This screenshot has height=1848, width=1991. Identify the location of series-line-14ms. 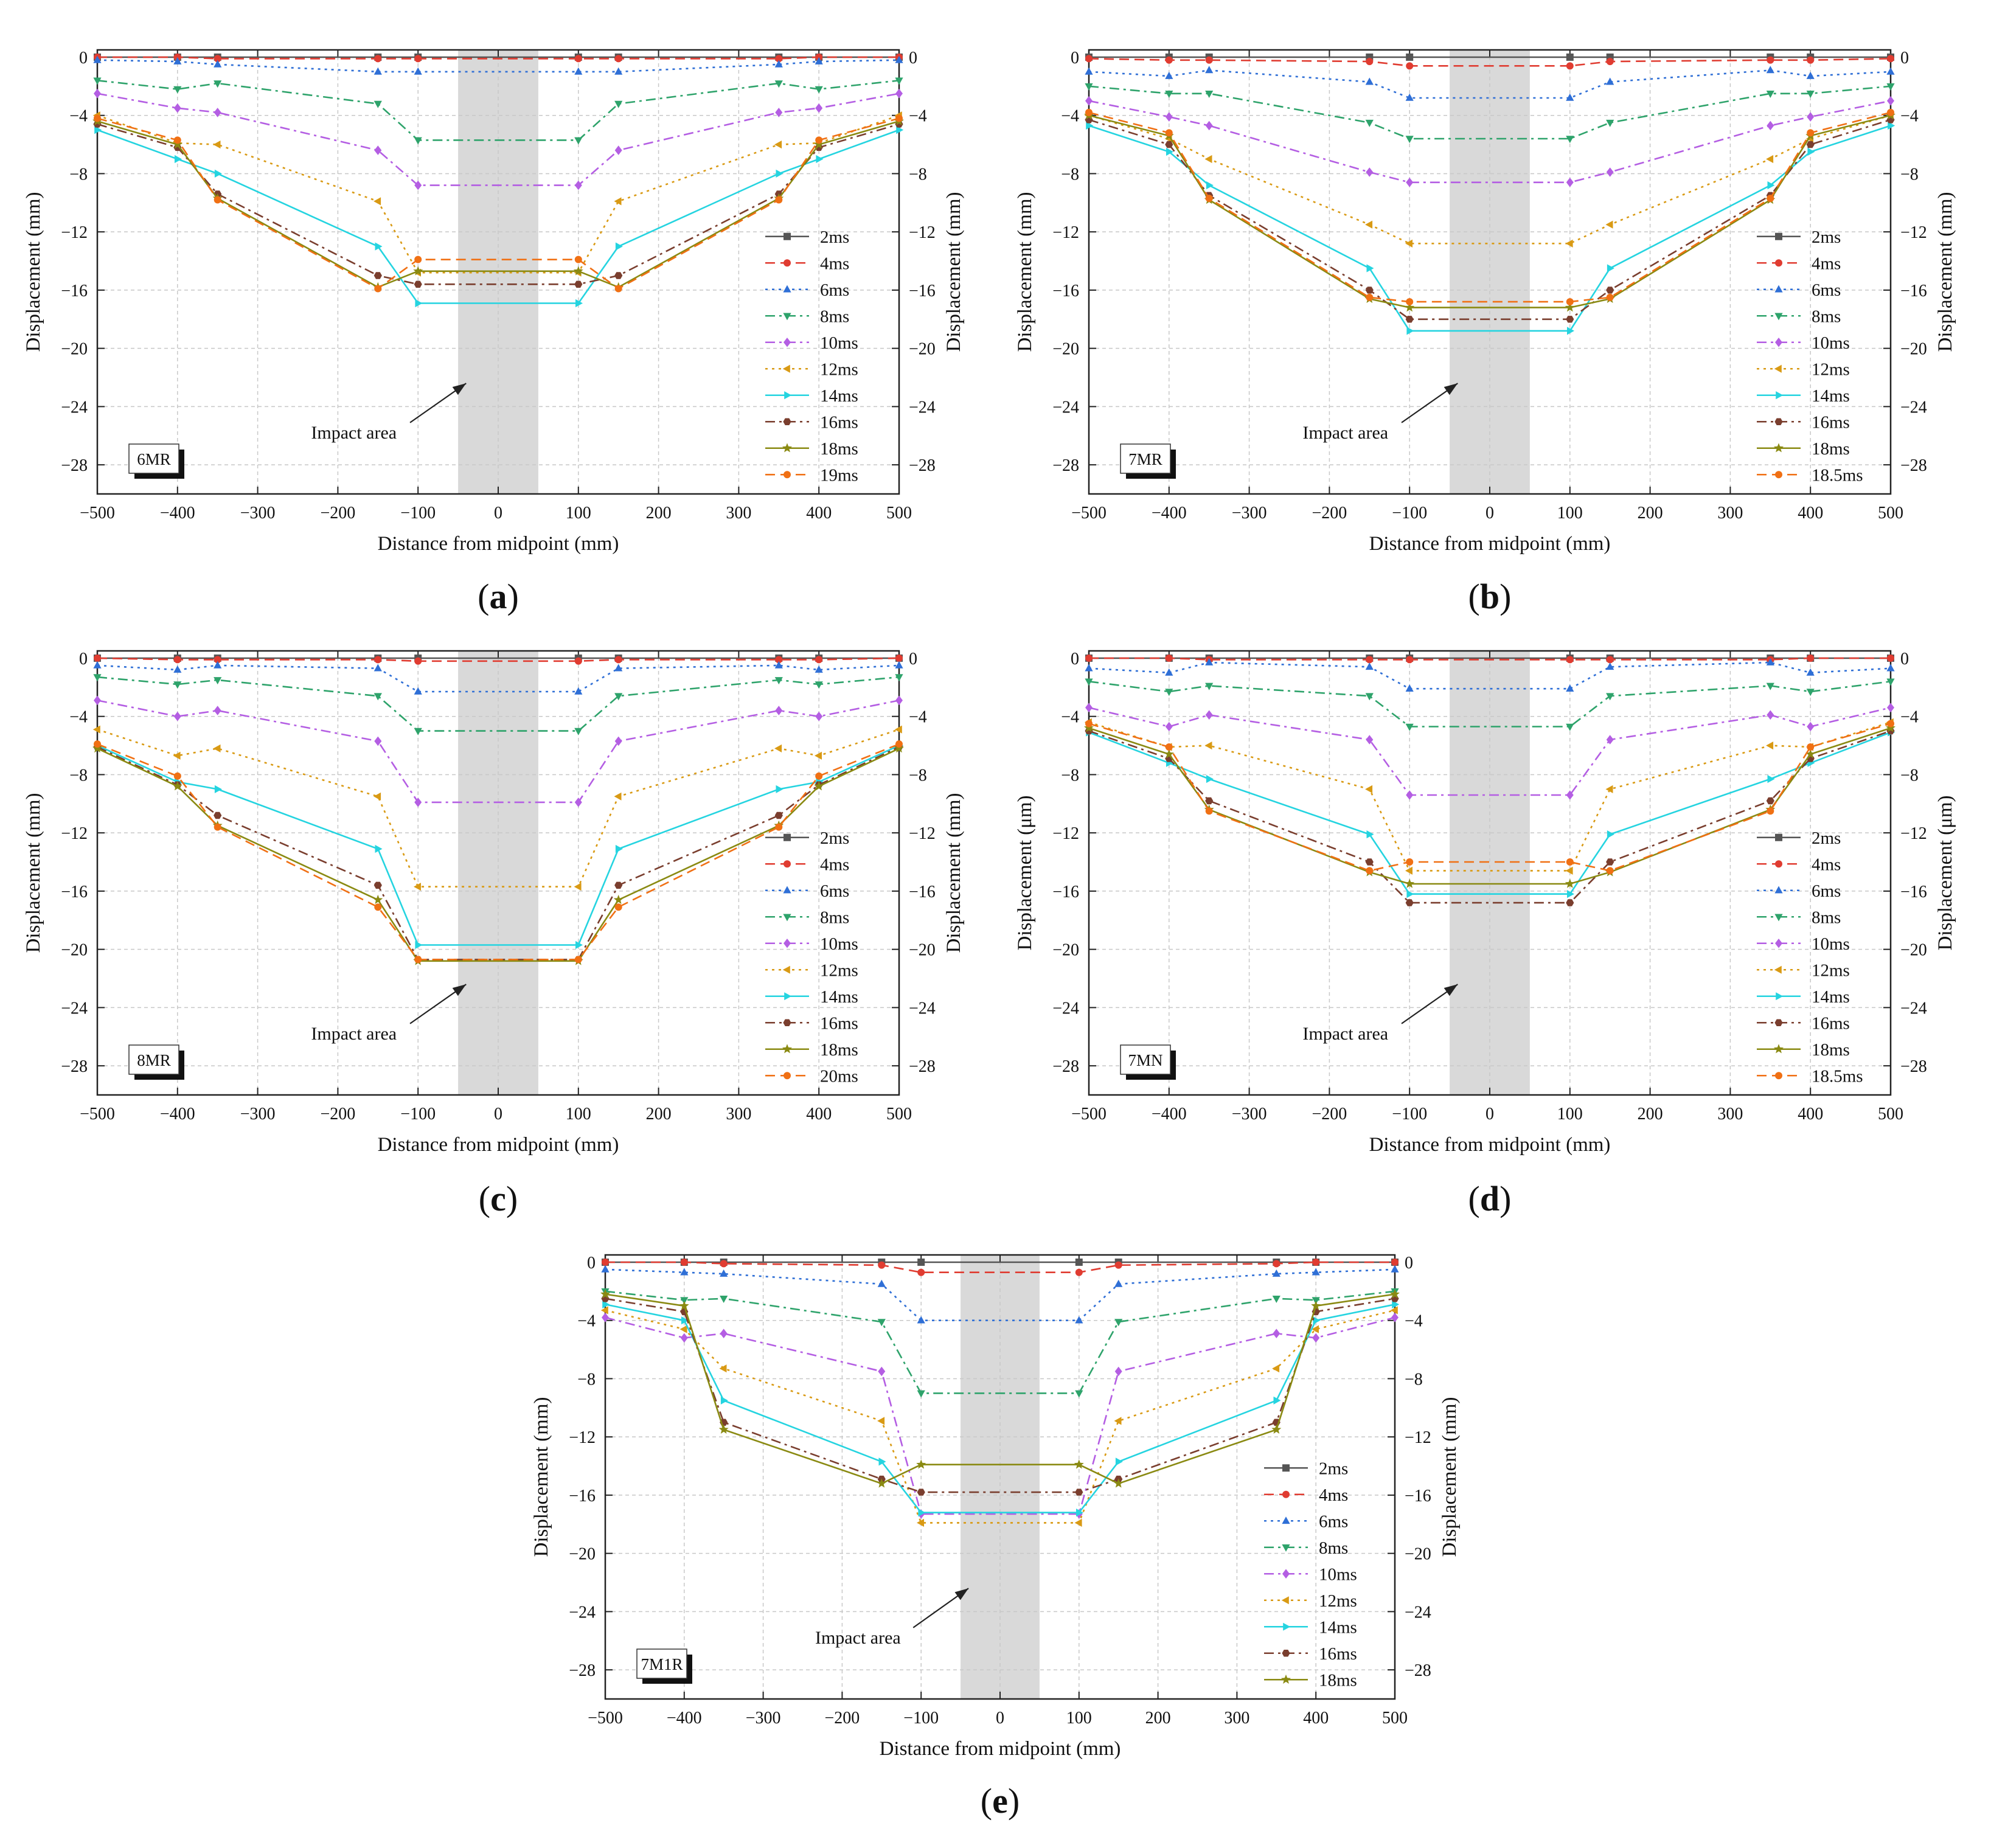
(1490, 813).